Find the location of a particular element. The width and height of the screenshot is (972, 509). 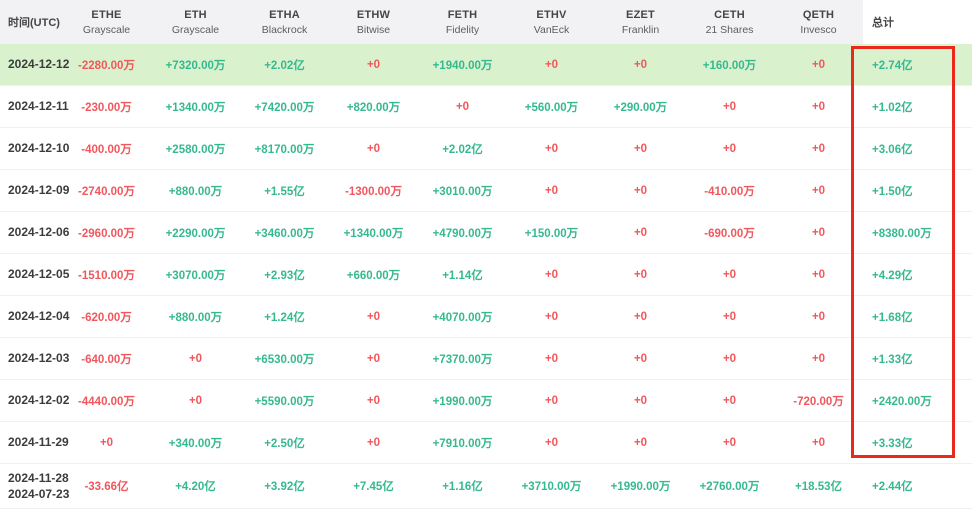

flow-value-cell: -640.00万 is located at coordinates (106, 359).